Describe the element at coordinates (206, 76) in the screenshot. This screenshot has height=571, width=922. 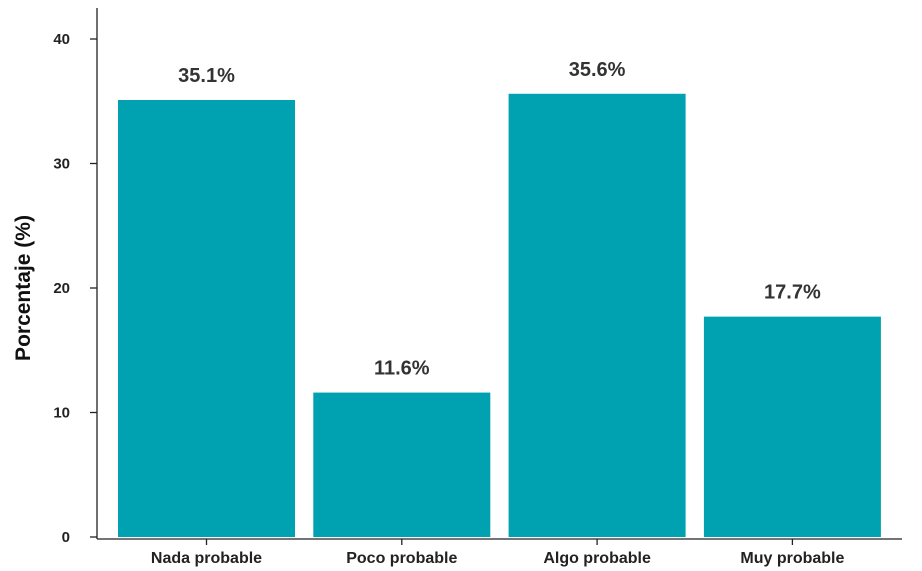
I see `bar-value-label: 35.1%` at that location.